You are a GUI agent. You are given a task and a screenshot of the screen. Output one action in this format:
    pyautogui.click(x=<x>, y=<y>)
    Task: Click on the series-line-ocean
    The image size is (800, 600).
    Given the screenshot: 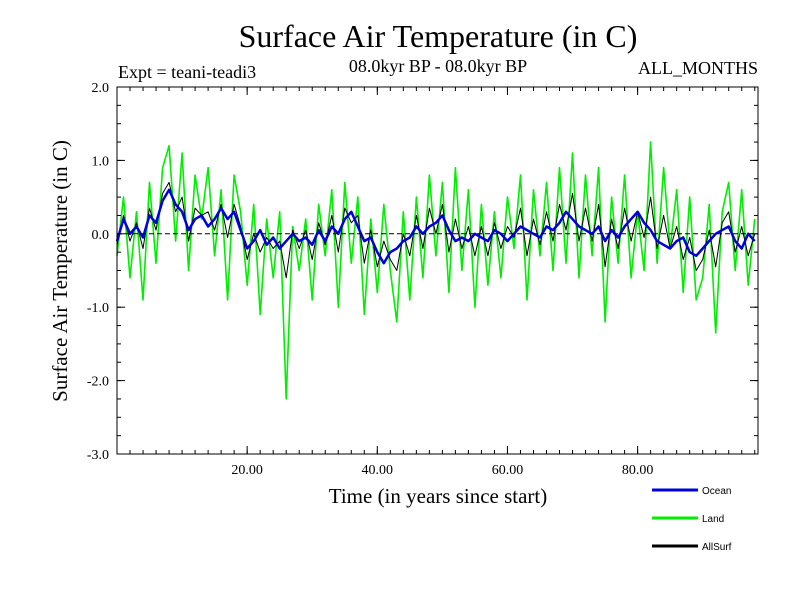 What is the action you would take?
    pyautogui.click(x=435, y=226)
    